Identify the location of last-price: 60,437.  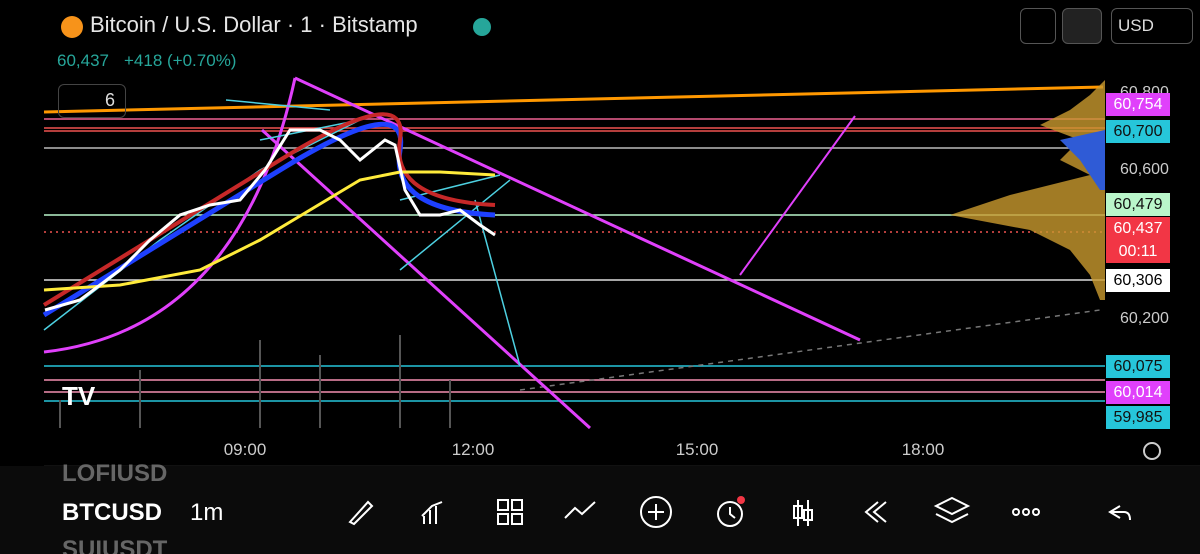
(83, 60).